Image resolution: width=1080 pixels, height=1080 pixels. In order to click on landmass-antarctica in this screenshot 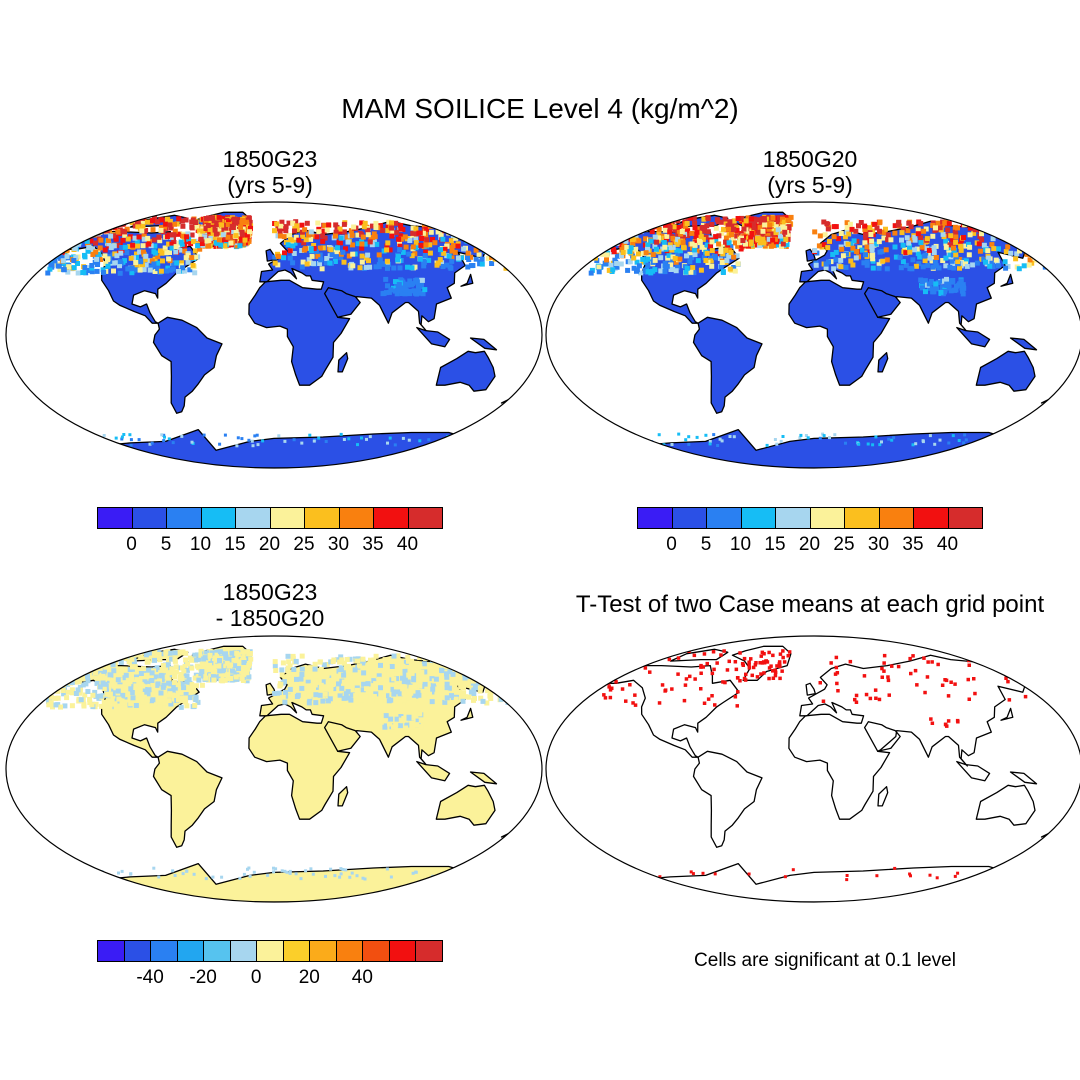, I will do `click(274, 448)`.